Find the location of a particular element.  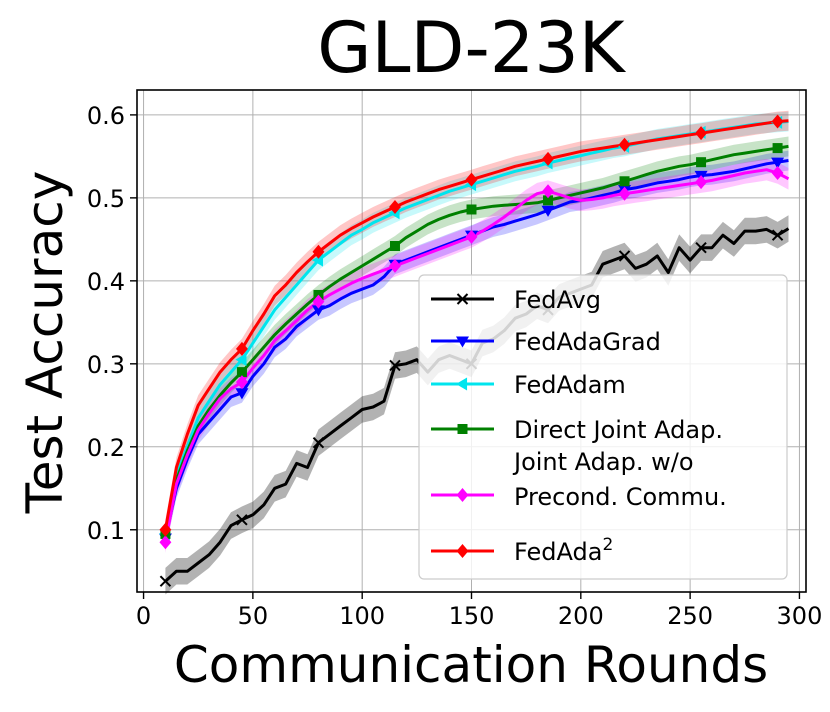

legend-entry: FedAvg is located at coordinates (516, 300).